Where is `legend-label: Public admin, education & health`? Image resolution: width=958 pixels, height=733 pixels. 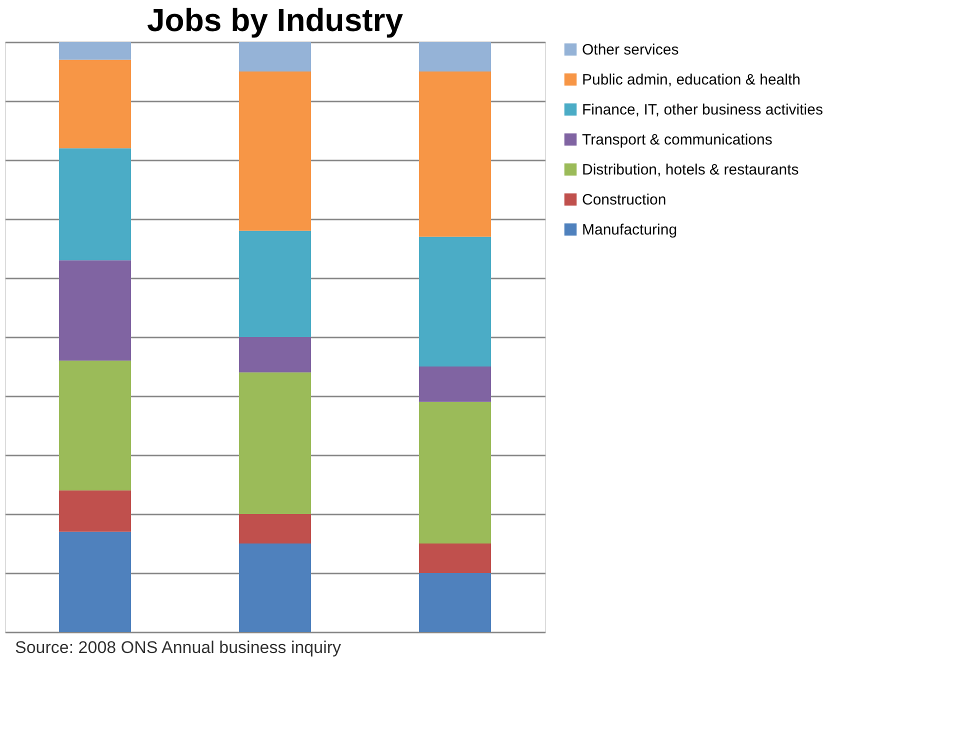
legend-label: Public admin, education & health is located at coordinates (691, 80).